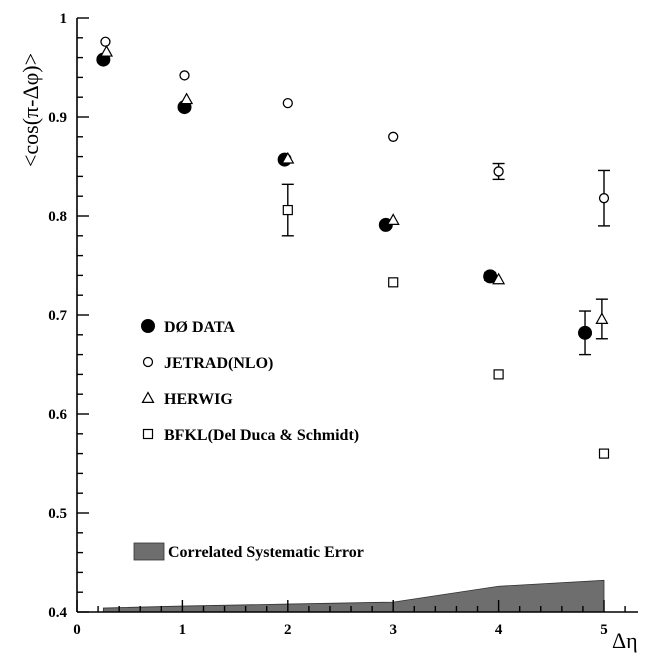 The height and width of the screenshot is (660, 654). What do you see at coordinates (261, 435) in the screenshot?
I see `legend-label: BFKL(Del Duca & Schmidt)` at bounding box center [261, 435].